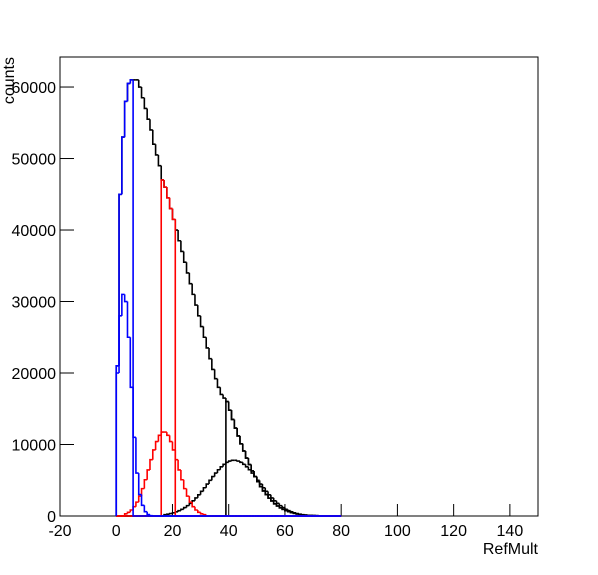 The height and width of the screenshot is (575, 598). Describe the element at coordinates (34, 374) in the screenshot. I see `y-tick-label: 20000` at that location.